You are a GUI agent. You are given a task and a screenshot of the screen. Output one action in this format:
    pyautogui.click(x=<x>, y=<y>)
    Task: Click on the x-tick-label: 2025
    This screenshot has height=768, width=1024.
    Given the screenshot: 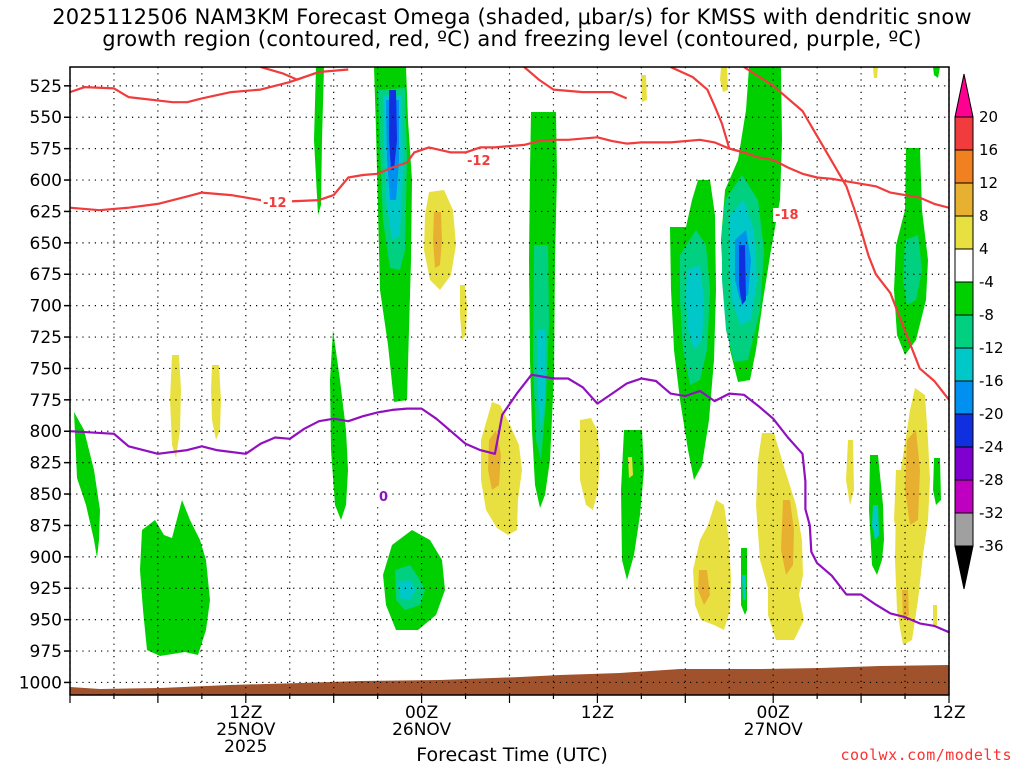 What is the action you would take?
    pyautogui.click(x=245, y=747)
    